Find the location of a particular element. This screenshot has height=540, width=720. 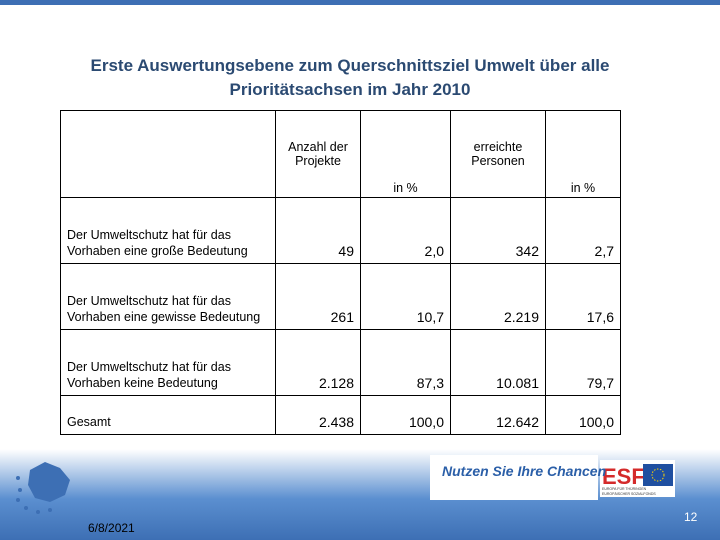

eu-stars is located at coordinates (658, 475).